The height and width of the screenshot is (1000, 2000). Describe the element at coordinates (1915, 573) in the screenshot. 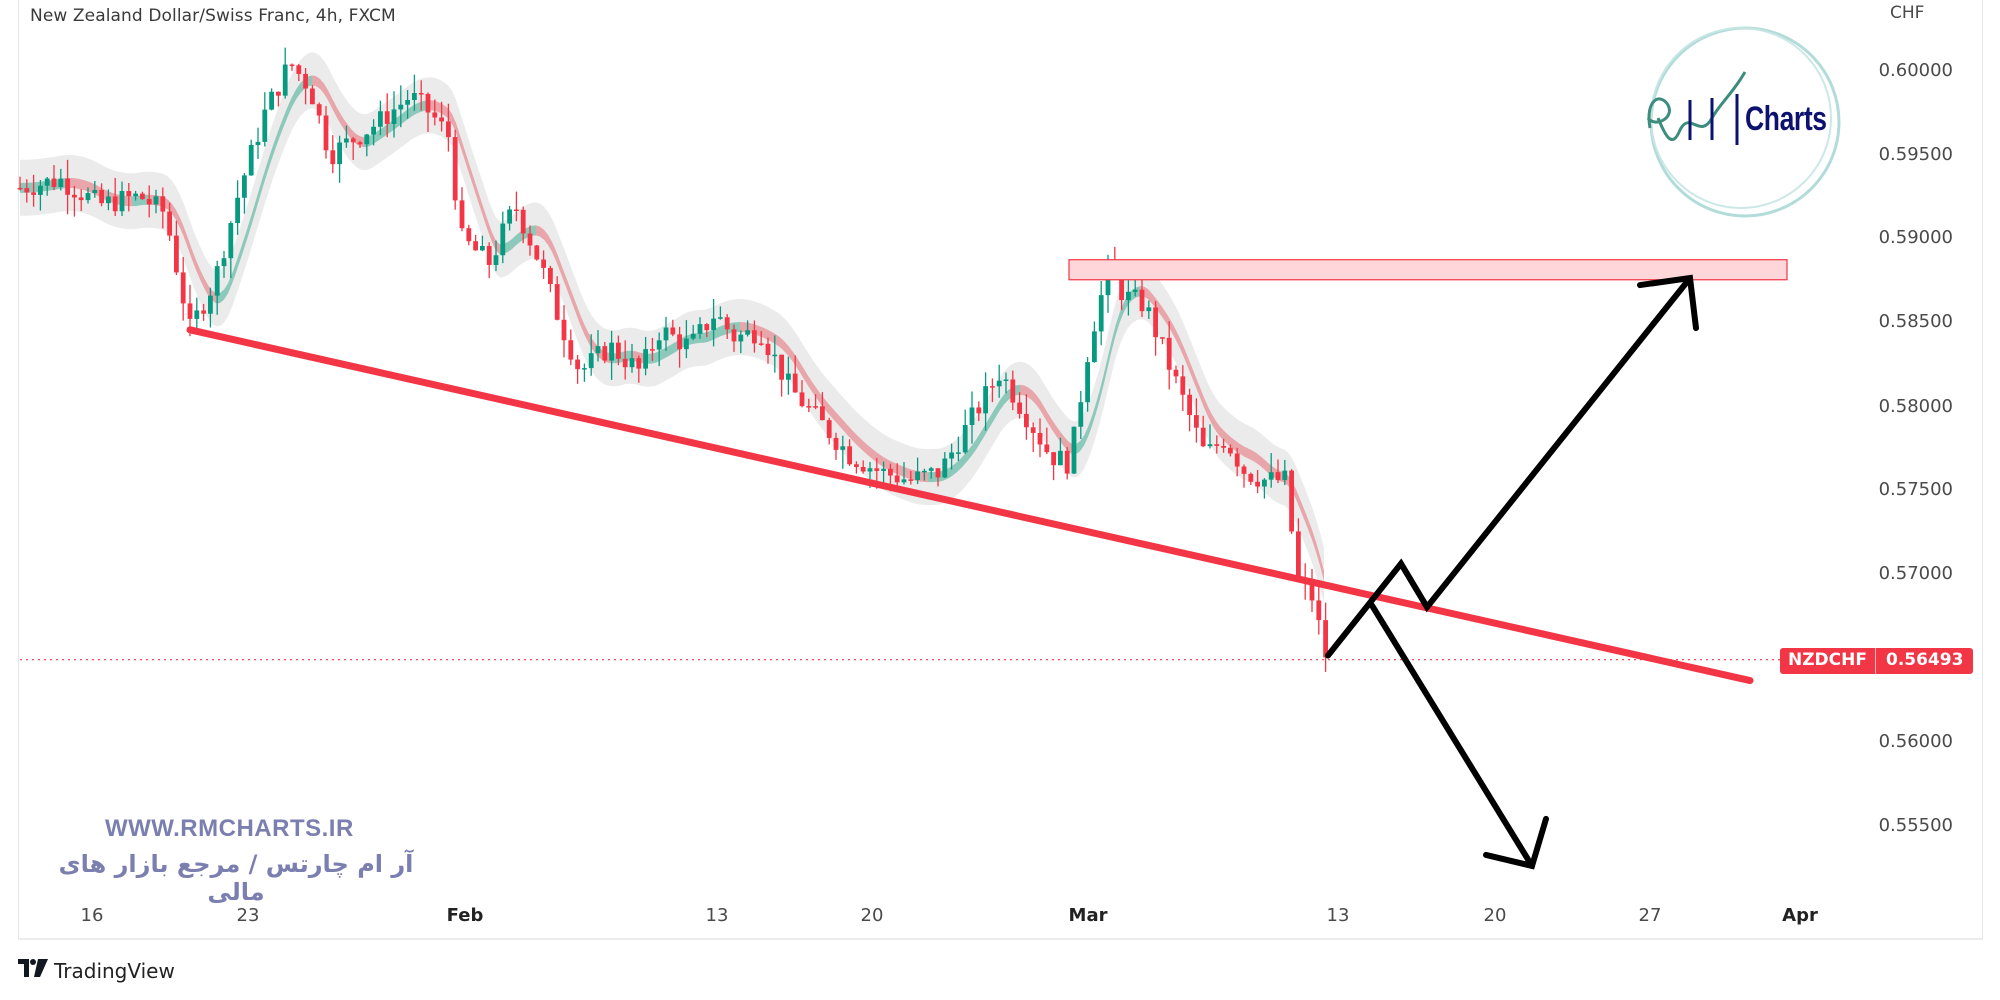

I see `price-tick: 0.57000` at that location.